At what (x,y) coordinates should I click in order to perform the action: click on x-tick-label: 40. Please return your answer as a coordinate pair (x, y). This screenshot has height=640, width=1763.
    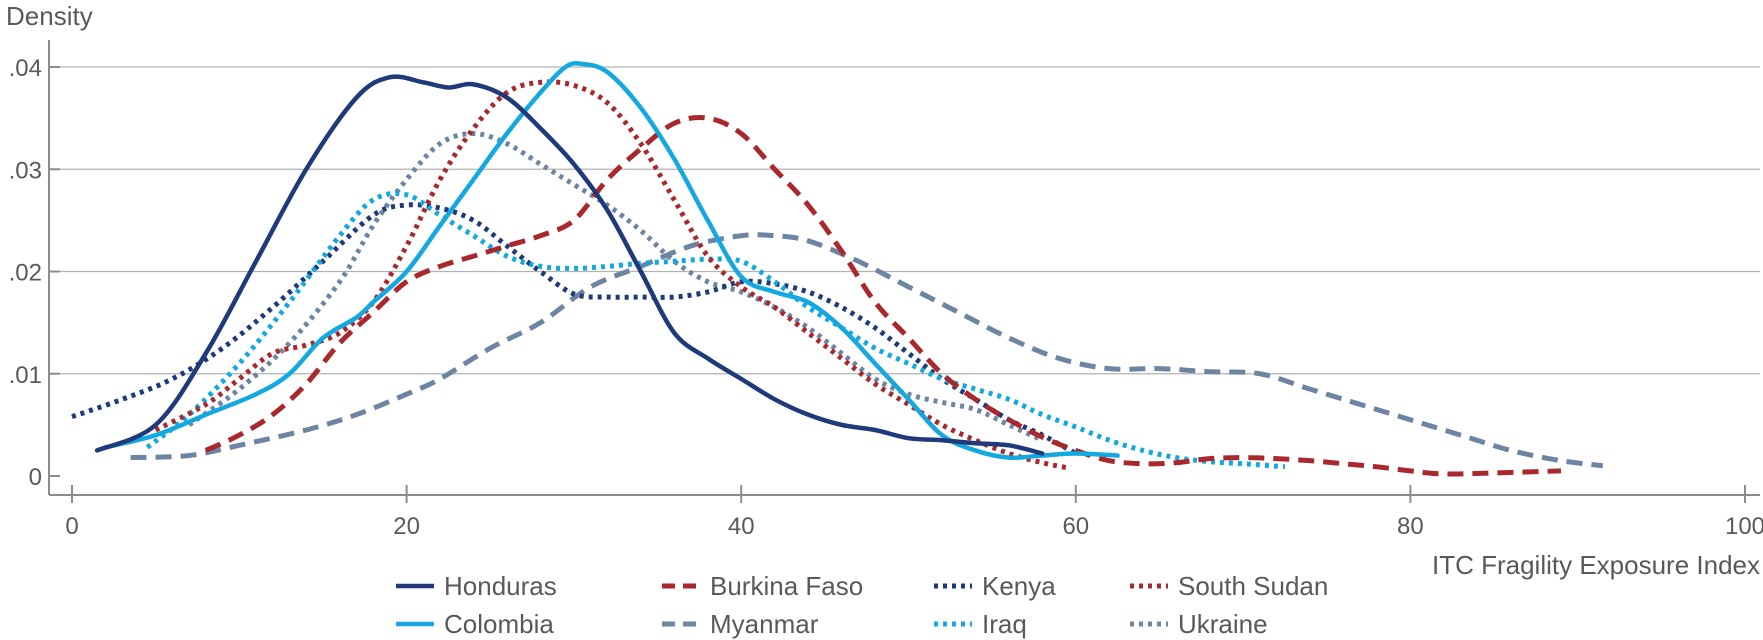
    Looking at the image, I should click on (741, 526).